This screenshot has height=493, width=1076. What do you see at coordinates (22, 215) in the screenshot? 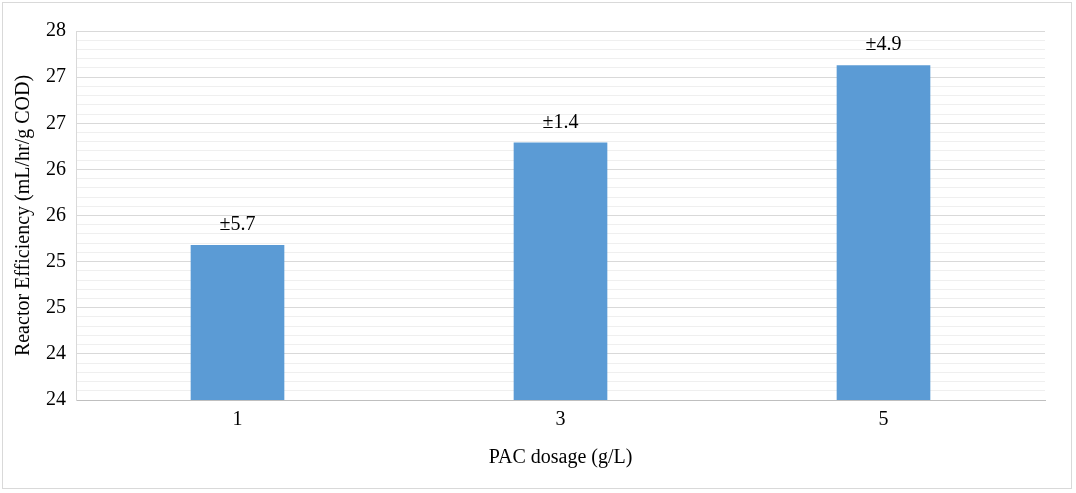
I see `y-axis-title: Reactor Efficiency (mL/hr/g COD)` at bounding box center [22, 215].